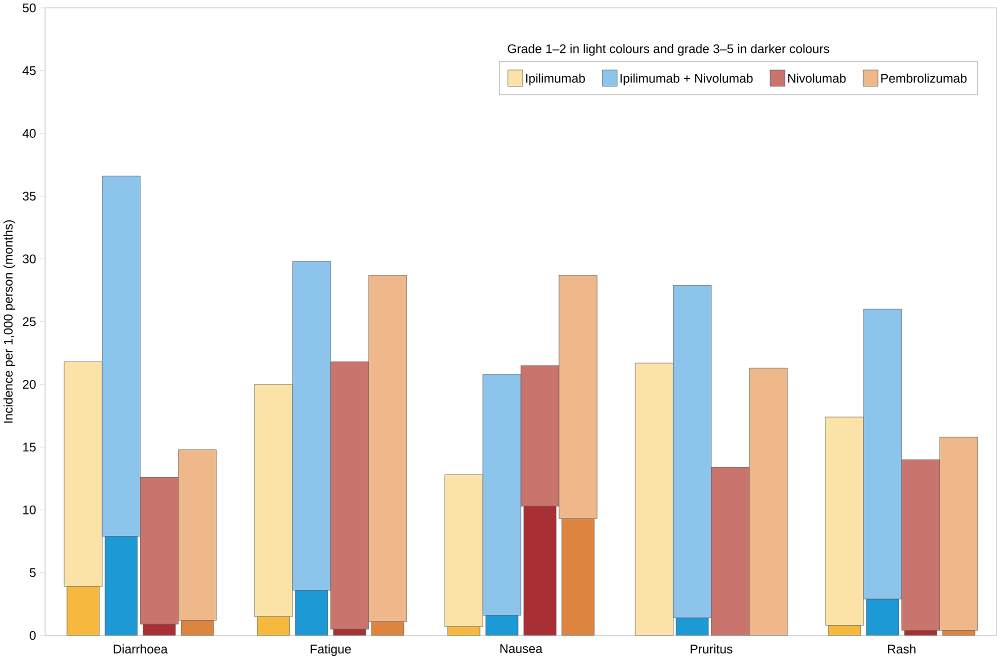 The width and height of the screenshot is (997, 659). Describe the element at coordinates (29, 133) in the screenshot. I see `y-tick-label: 40` at that location.